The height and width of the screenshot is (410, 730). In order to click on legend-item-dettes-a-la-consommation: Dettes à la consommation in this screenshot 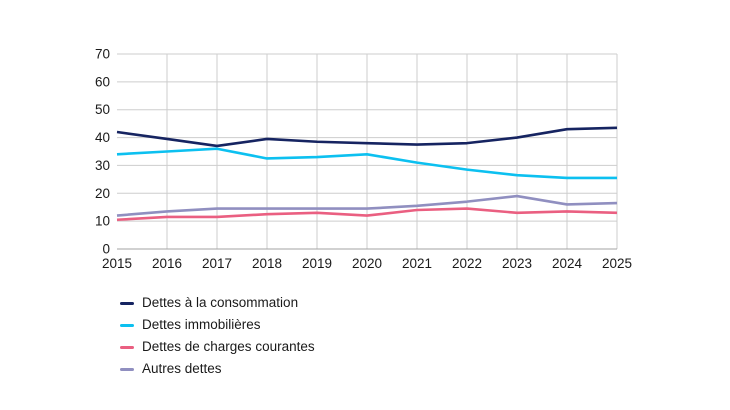, I will do `click(217, 303)`.